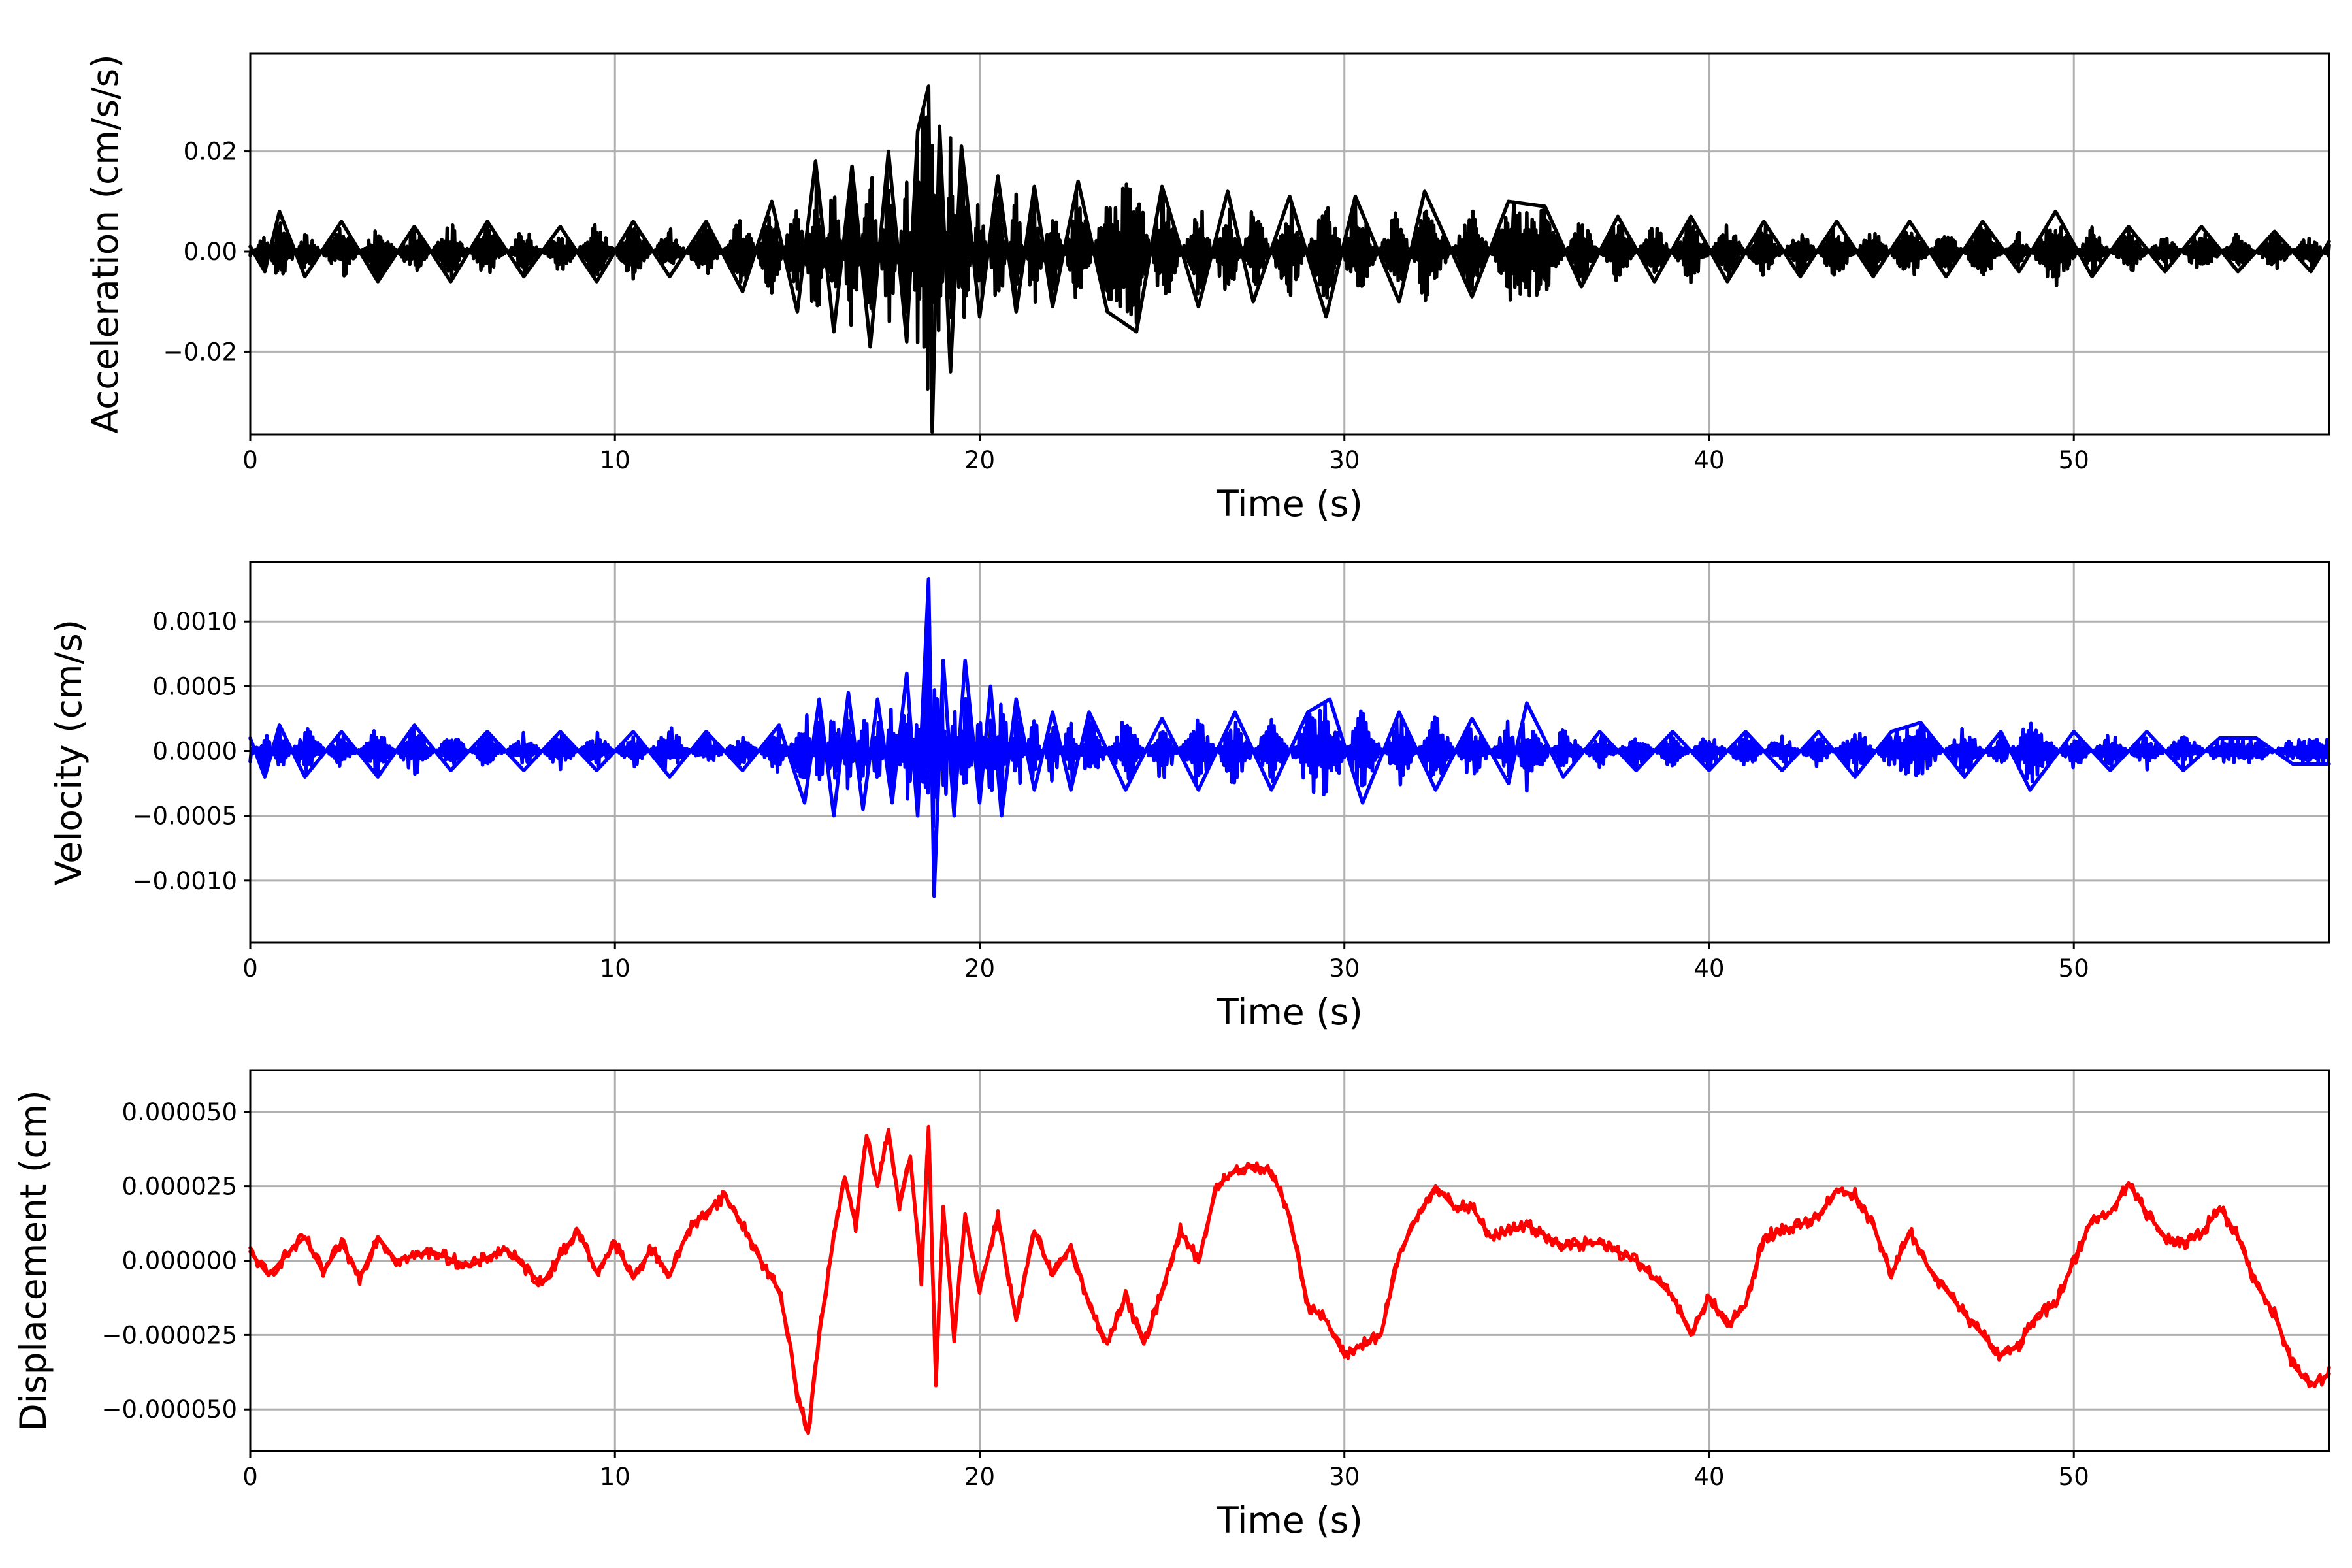  Describe the element at coordinates (979, 1477) in the screenshot. I see `displacement-x-tick-label: 20` at that location.